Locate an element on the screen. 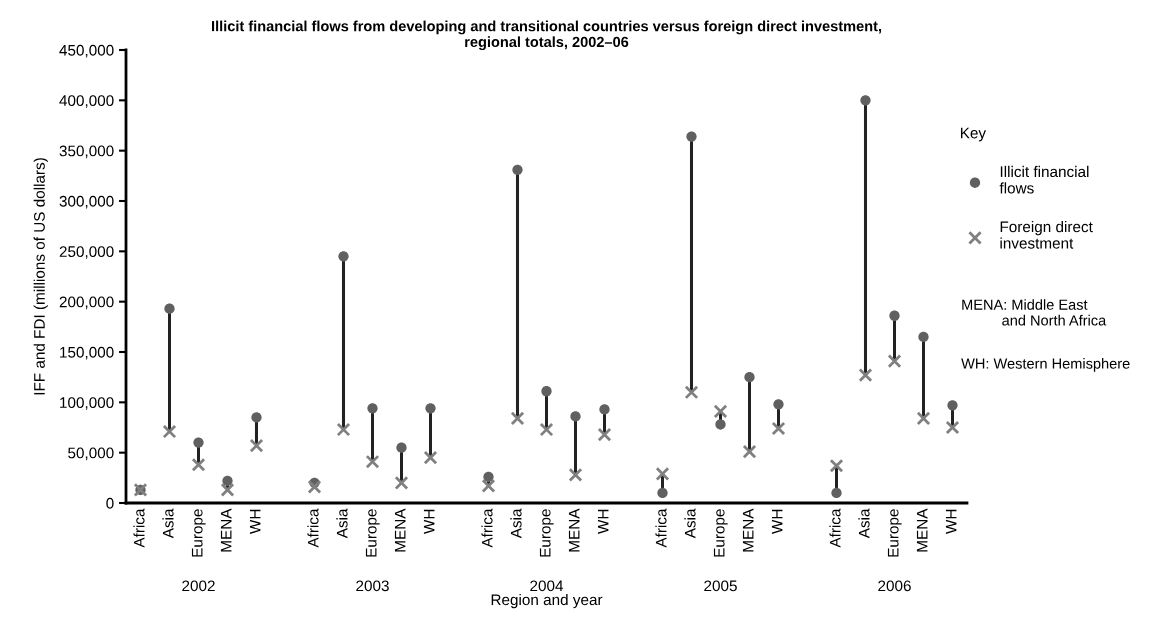  y-tick-label: 0 is located at coordinates (110, 503).